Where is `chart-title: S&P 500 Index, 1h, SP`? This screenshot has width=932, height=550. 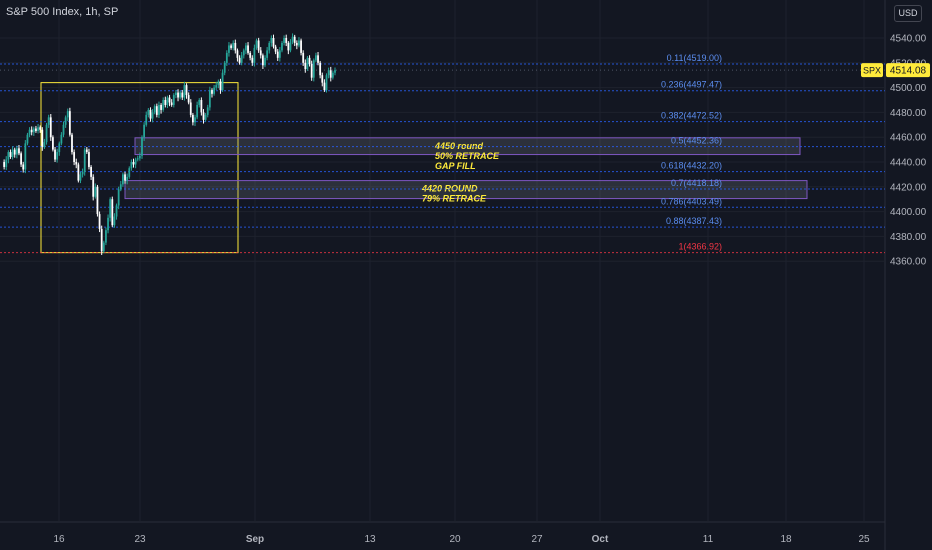
chart-title: S&P 500 Index, 1h, SP is located at coordinates (62, 12).